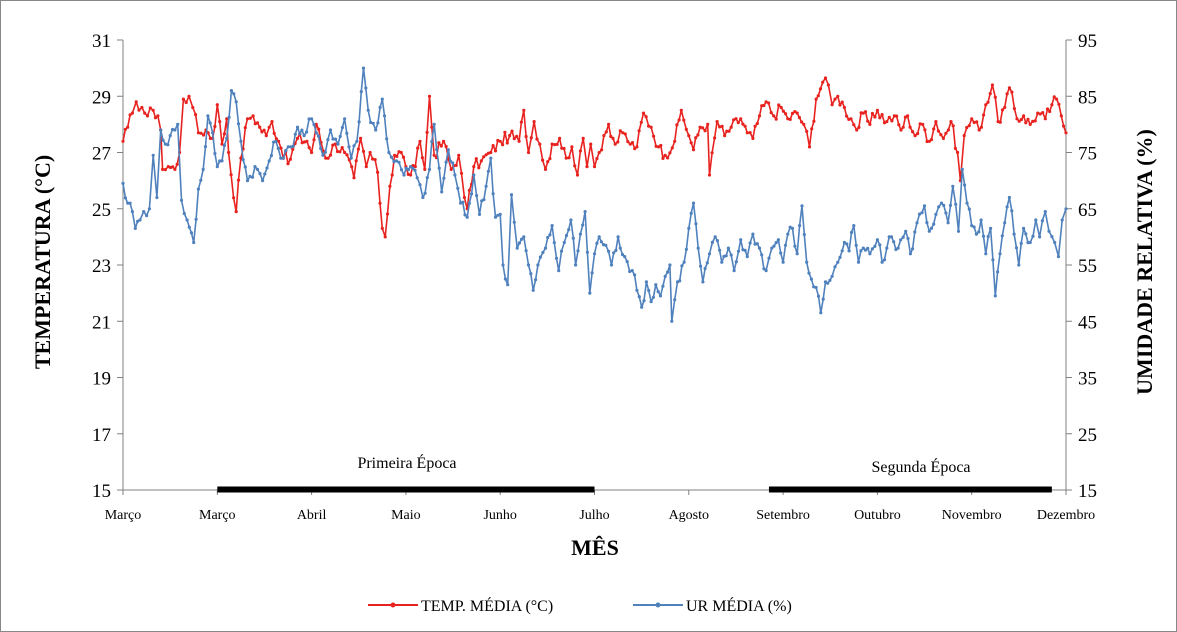 The width and height of the screenshot is (1177, 632). Describe the element at coordinates (101, 154) in the screenshot. I see `y-left-tick-label: 27` at that location.